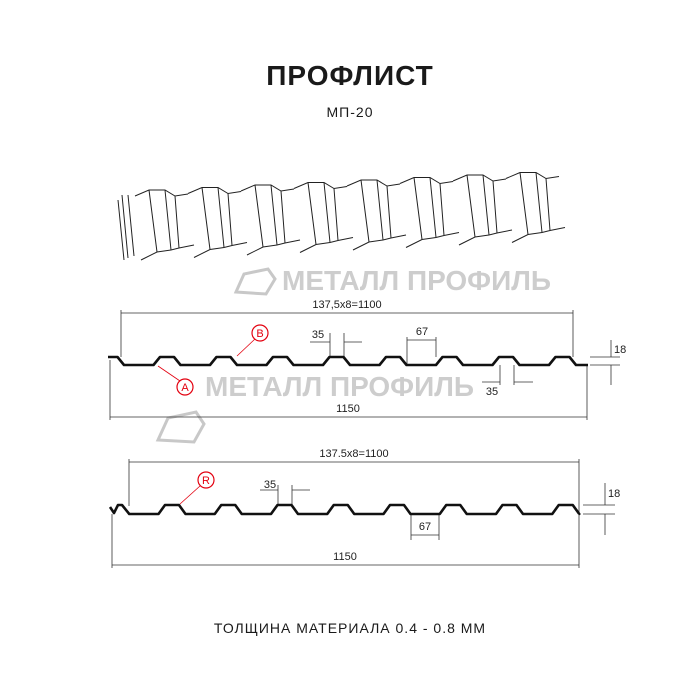  What do you see at coordinates (348, 361) in the screenshot?
I see `profile-top-shape` at bounding box center [348, 361].